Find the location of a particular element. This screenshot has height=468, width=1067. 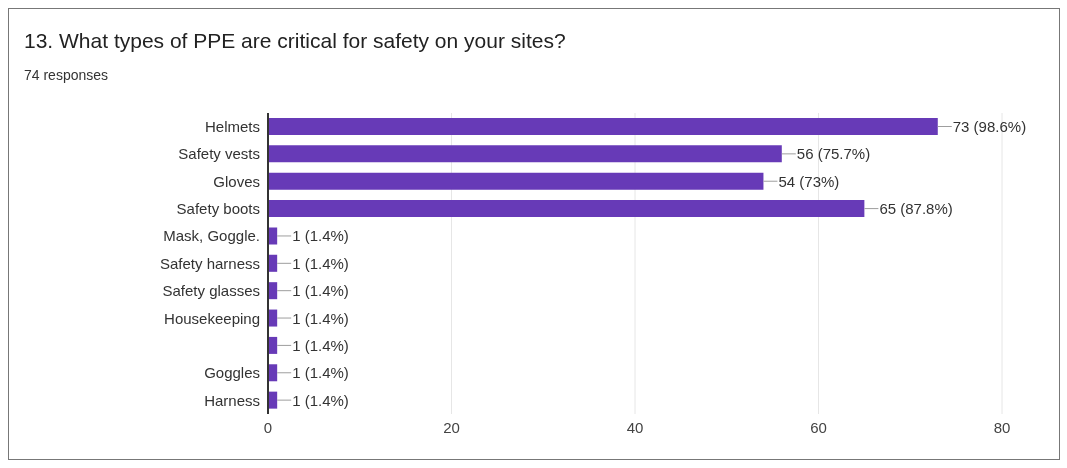

data-label: 56 (75.7%) is located at coordinates (833, 154).